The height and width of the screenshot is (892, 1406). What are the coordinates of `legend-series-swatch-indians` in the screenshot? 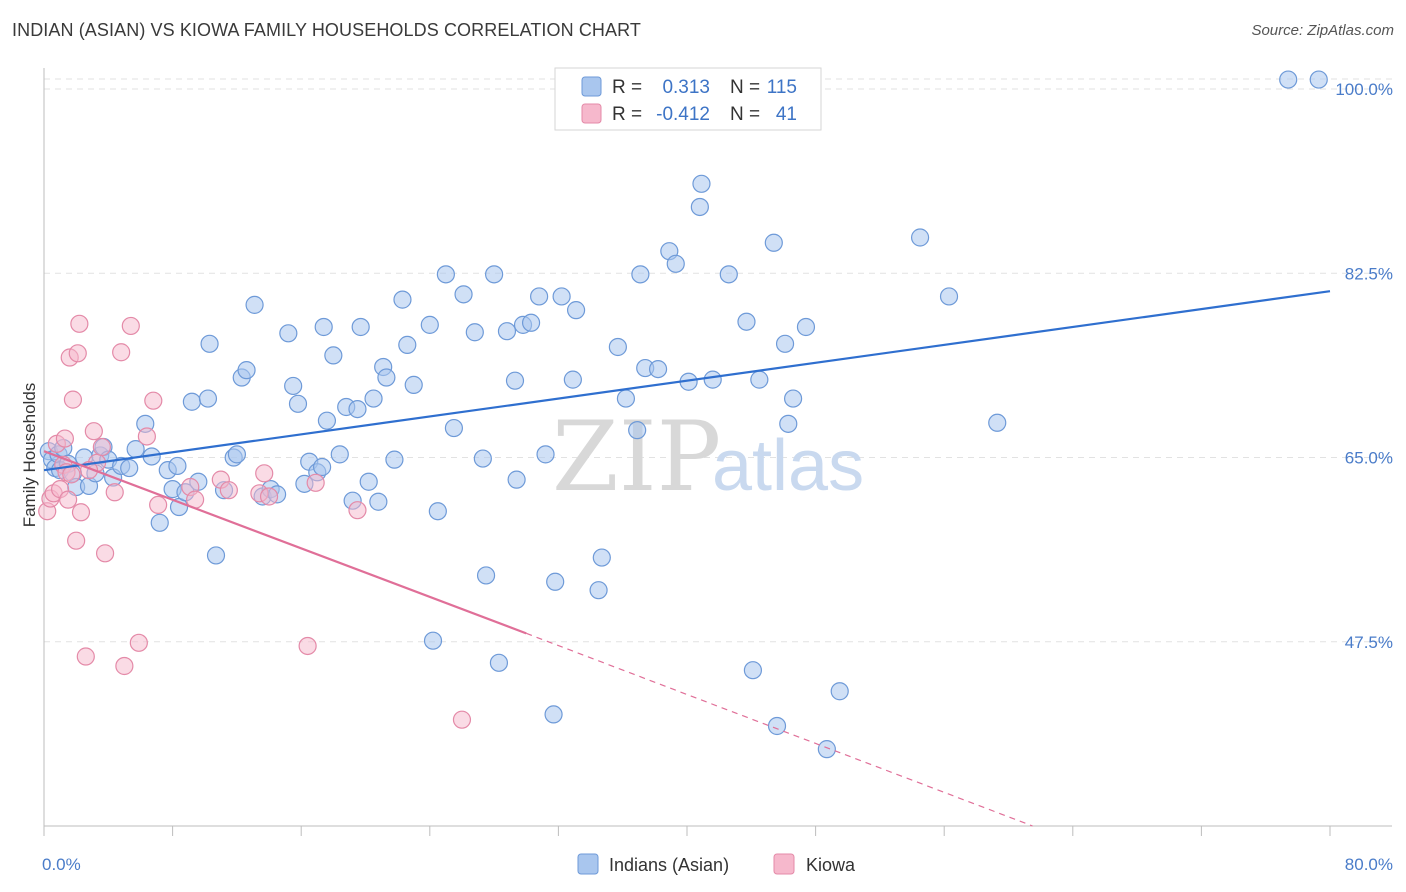 It's located at (588, 864).